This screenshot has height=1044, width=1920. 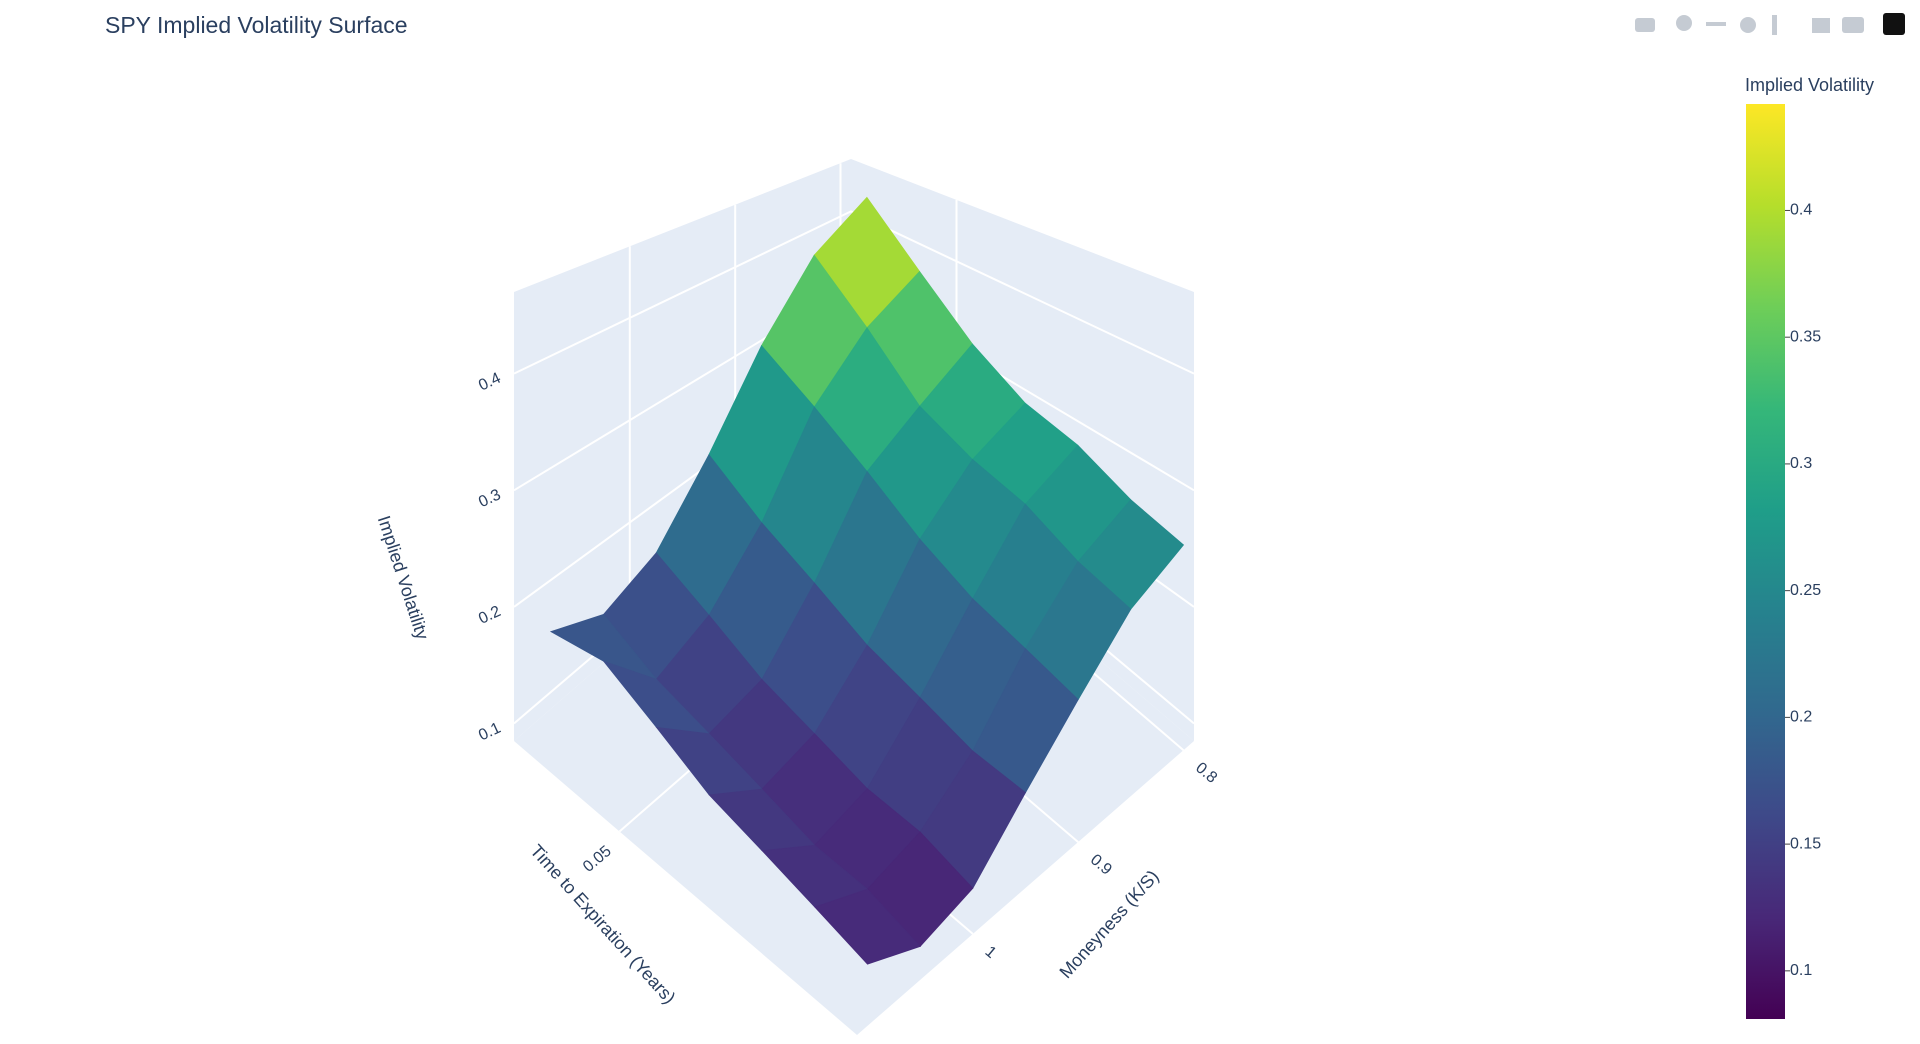 What do you see at coordinates (1108, 924) in the screenshot?
I see `x-axis-title: Moneyness (K/S)` at bounding box center [1108, 924].